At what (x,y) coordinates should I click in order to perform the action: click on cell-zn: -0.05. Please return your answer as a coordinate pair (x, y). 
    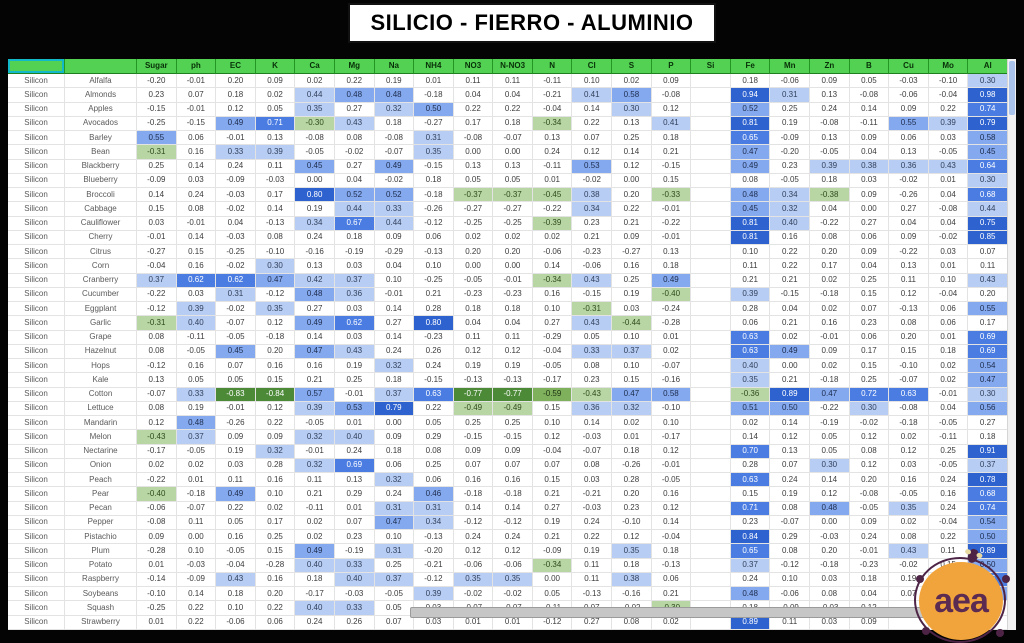
    Looking at the image, I should click on (830, 152).